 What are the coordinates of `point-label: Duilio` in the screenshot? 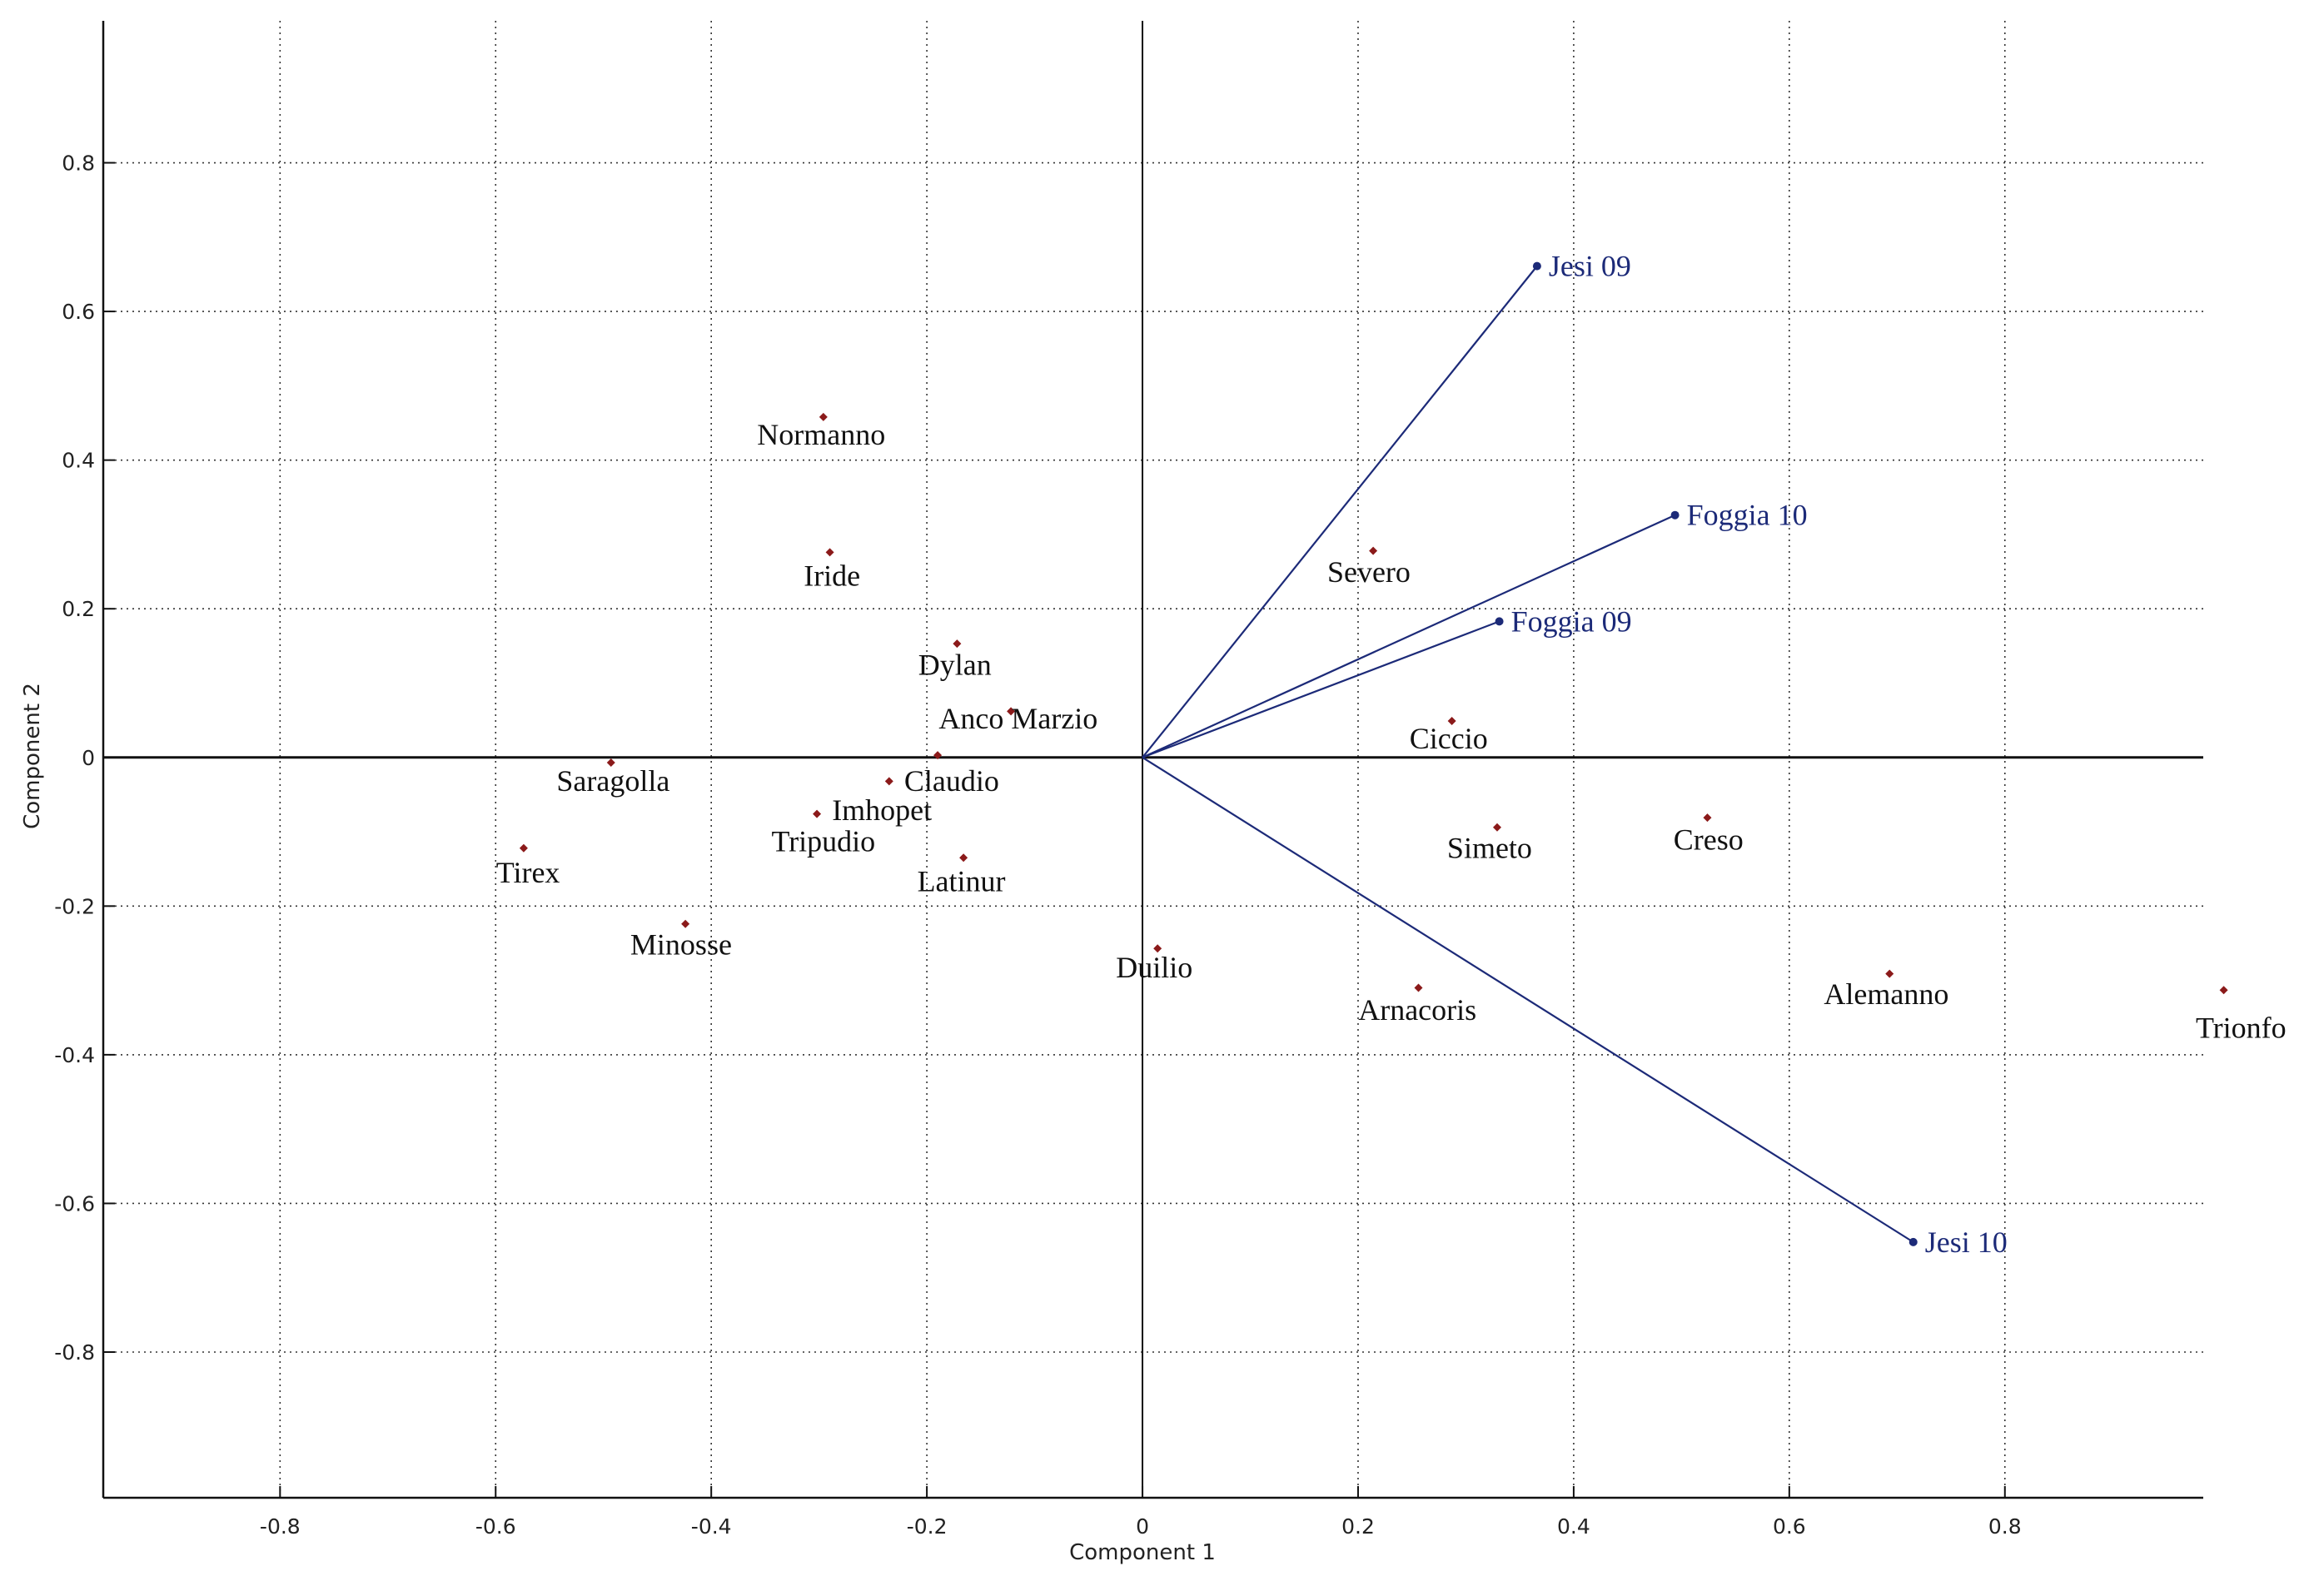 It's located at (1154, 968).